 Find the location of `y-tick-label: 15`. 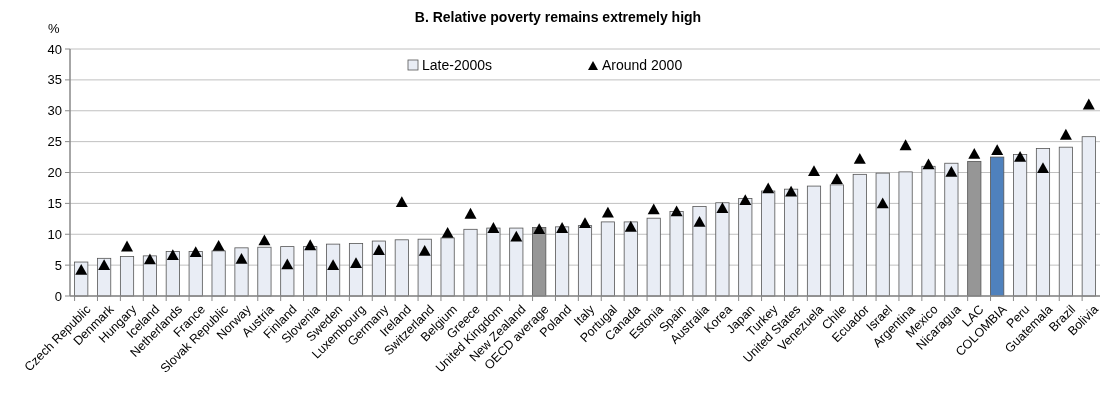

y-tick-label: 15 is located at coordinates (54, 203).